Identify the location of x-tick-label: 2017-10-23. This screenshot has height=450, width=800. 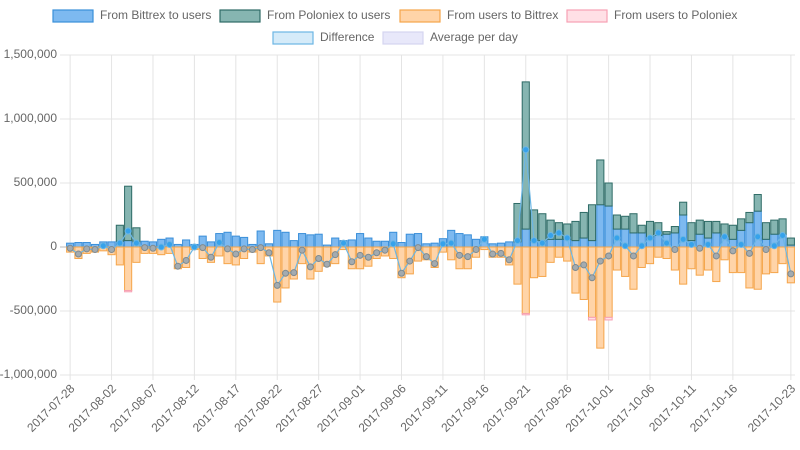
(772, 408).